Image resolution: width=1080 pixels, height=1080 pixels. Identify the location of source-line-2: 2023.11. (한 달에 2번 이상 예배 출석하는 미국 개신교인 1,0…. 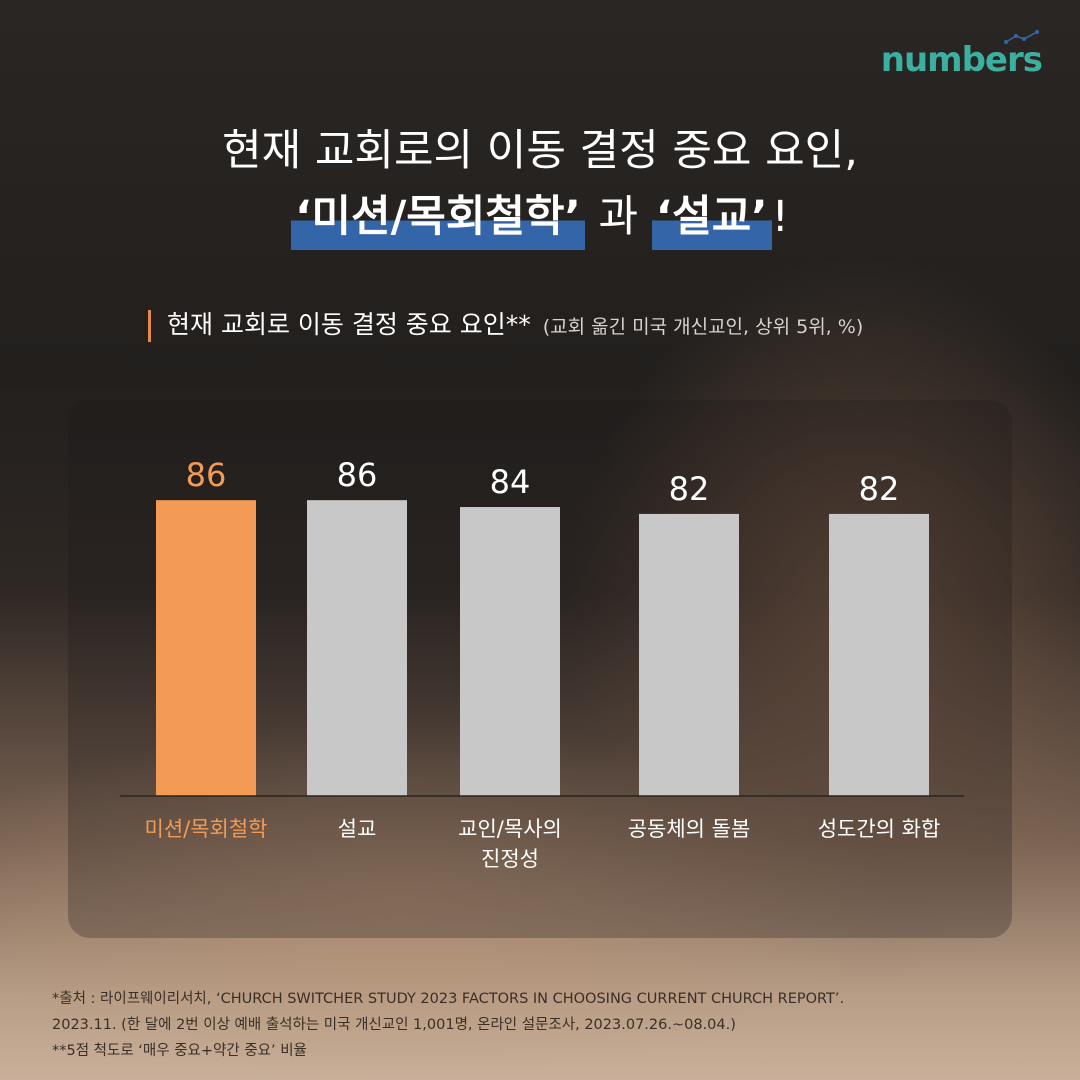
(394, 1025).